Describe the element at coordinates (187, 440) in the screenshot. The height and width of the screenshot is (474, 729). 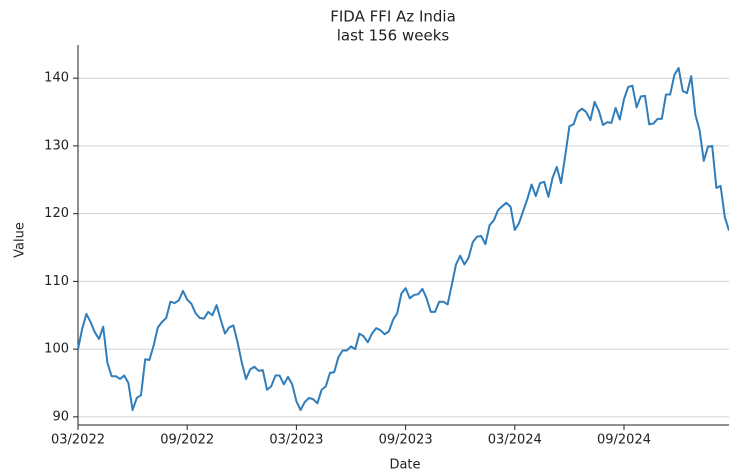
I see `x-tick-label: 09/2022` at that location.